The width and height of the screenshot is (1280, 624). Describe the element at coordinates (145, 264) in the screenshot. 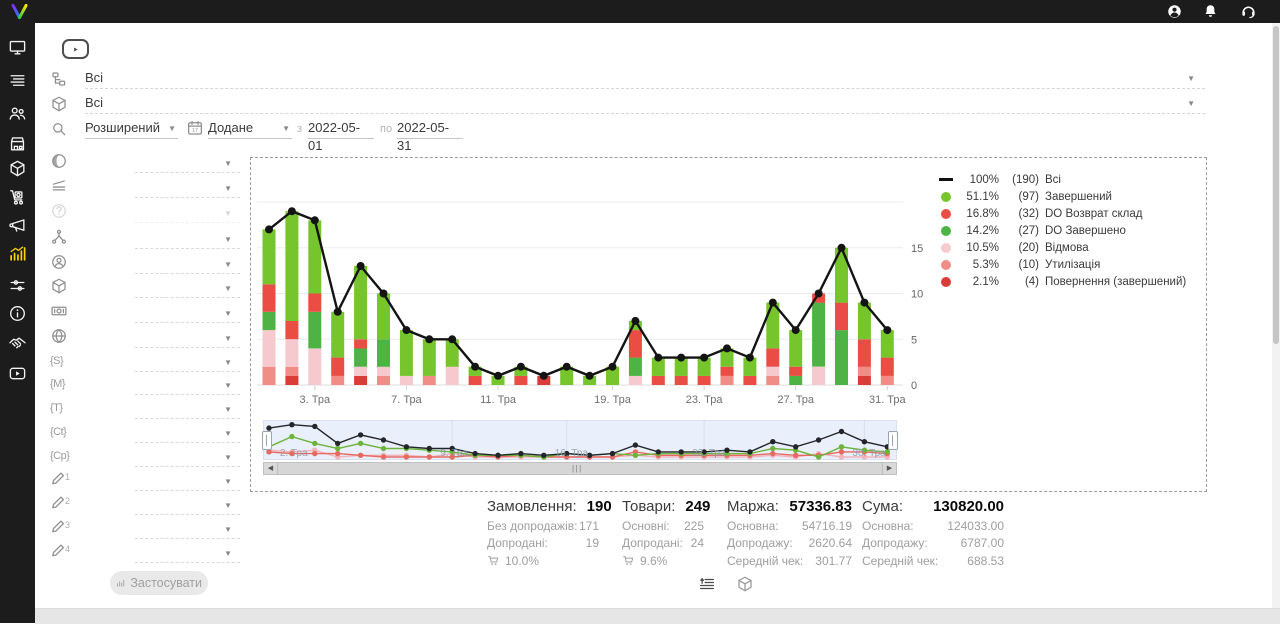

I see `filter-row-5: ▼` at that location.